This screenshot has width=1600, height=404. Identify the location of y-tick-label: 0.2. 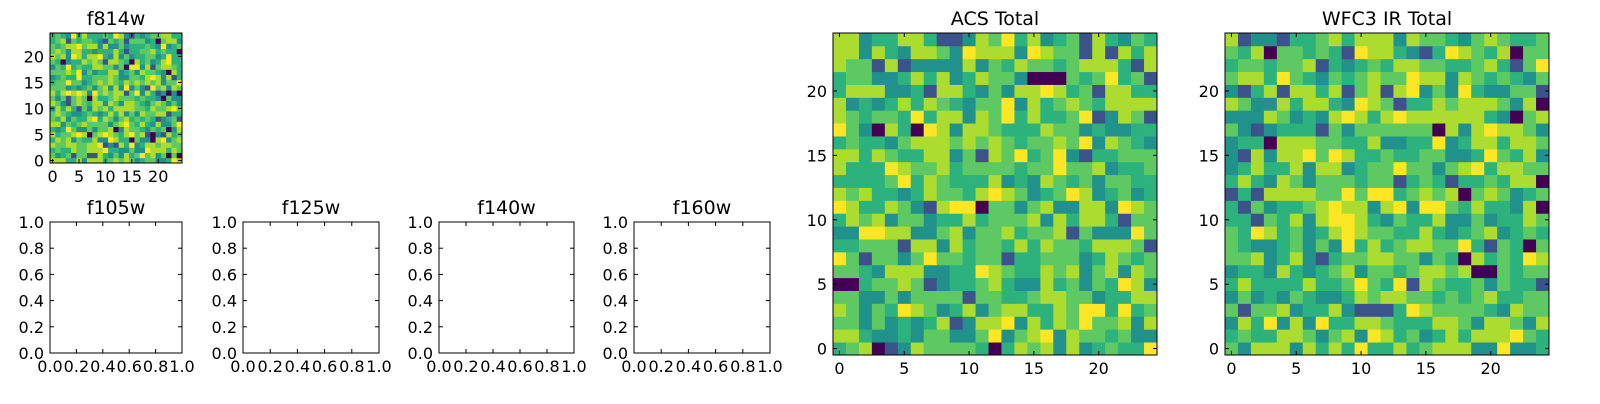
(615, 327).